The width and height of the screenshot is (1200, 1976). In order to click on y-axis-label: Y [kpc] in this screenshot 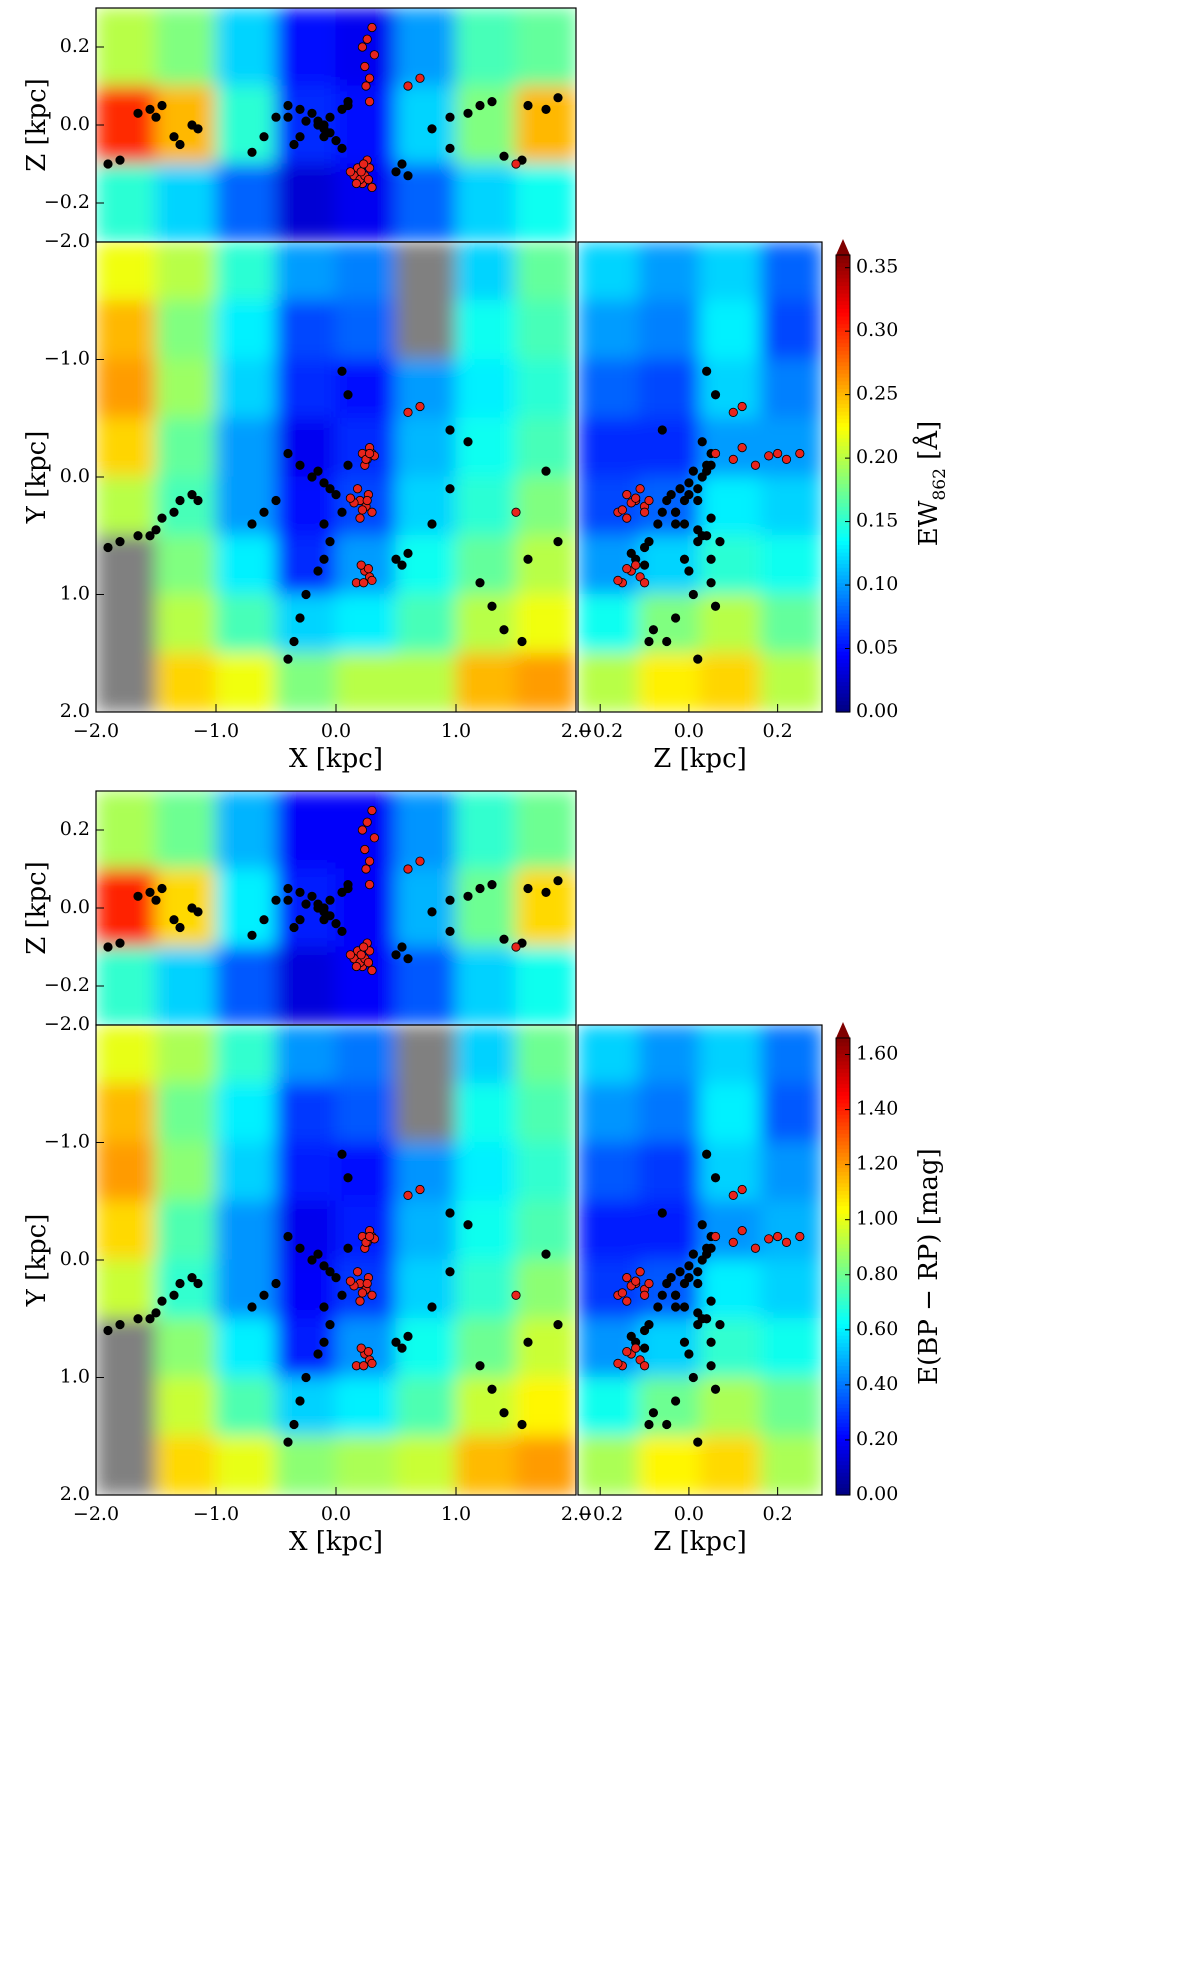, I will do `click(37, 478)`.